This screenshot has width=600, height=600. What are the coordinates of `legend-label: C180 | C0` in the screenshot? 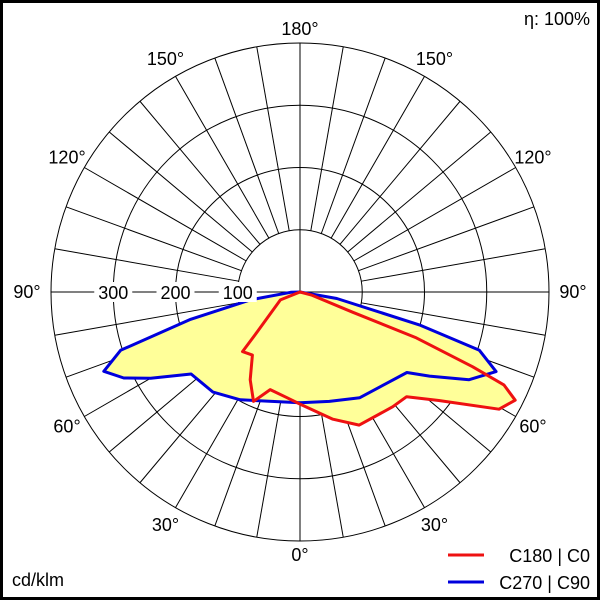 It's located at (549, 556).